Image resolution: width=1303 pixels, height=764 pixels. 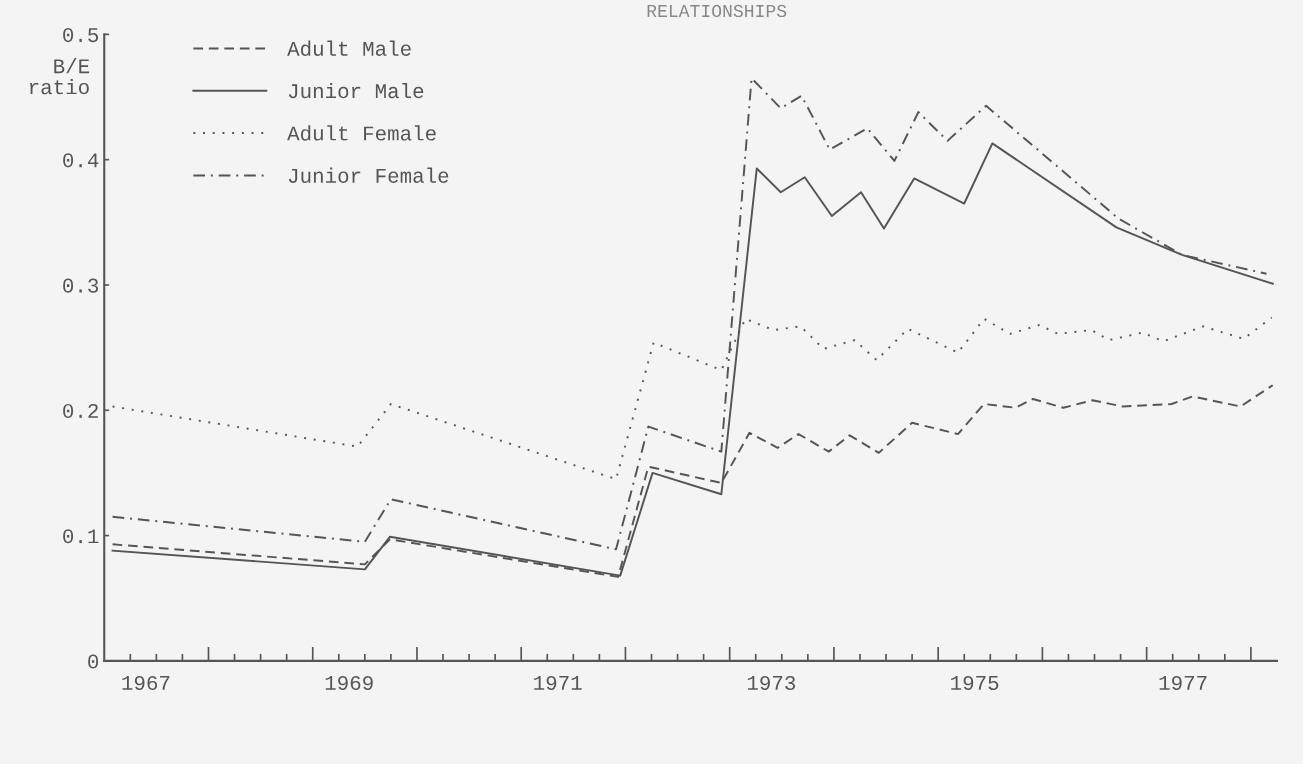 What do you see at coordinates (81, 160) in the screenshot?
I see `y-tick-label: 0.4` at bounding box center [81, 160].